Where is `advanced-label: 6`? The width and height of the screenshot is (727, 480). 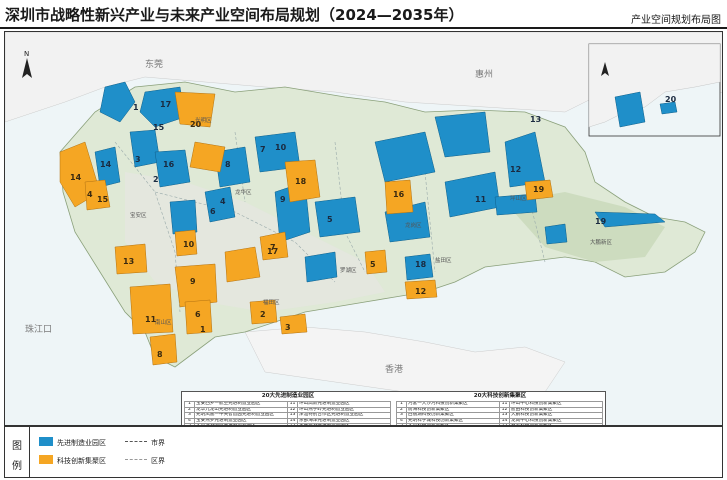
advanced-label: 6 is located at coordinates (213, 211).